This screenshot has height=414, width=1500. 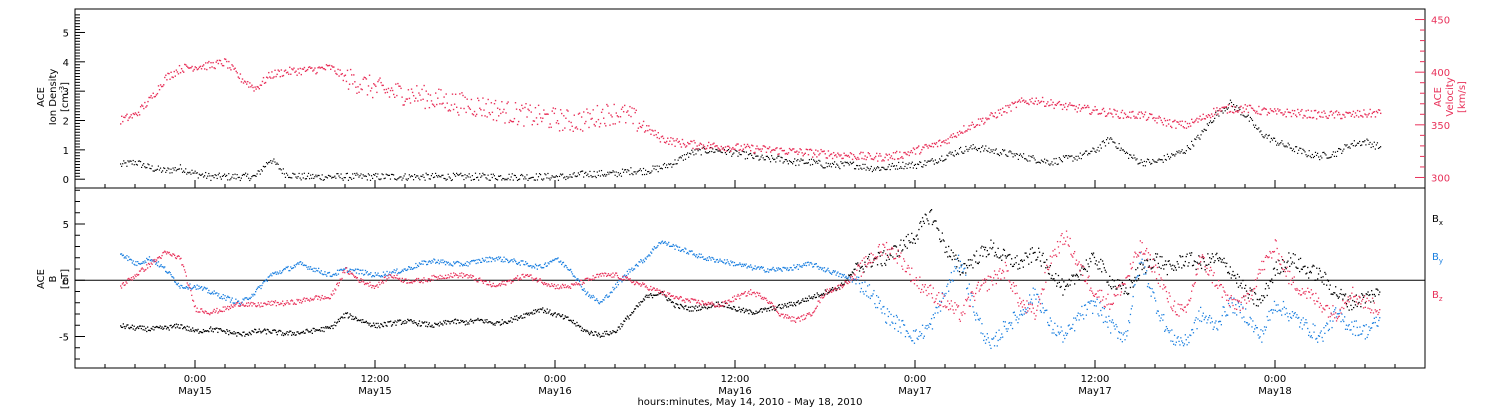 What do you see at coordinates (66, 63) in the screenshot?
I see `top-left-tick-label: 4` at bounding box center [66, 63].